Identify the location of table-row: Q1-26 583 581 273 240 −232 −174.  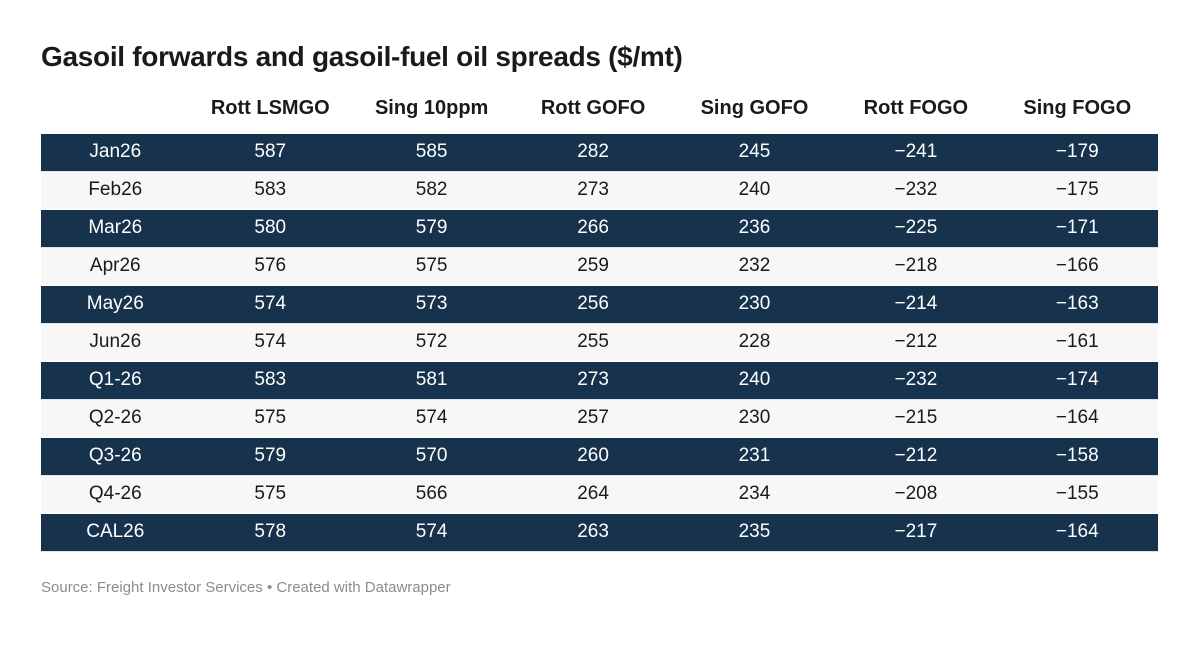
(599, 380).